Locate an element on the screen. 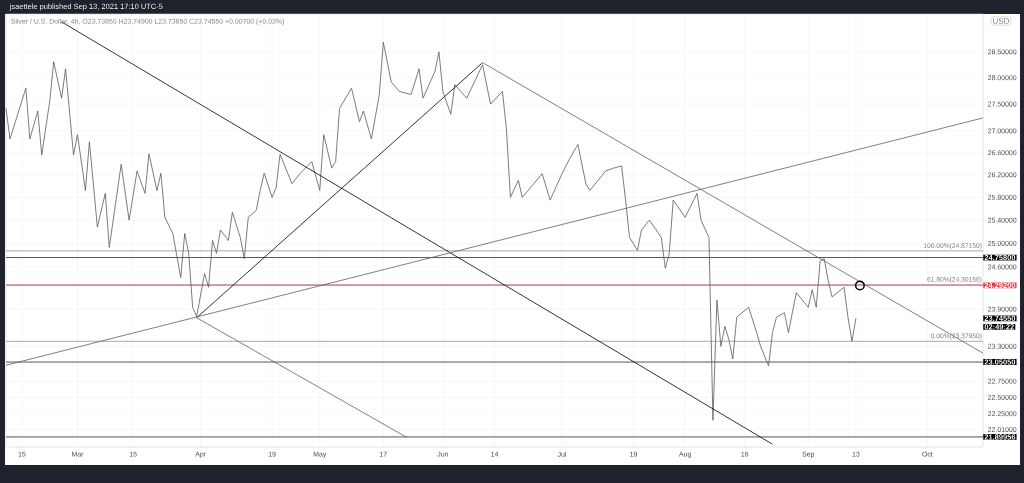 This screenshot has width=1024, height=483. y-axis-title: USD is located at coordinates (1001, 21).